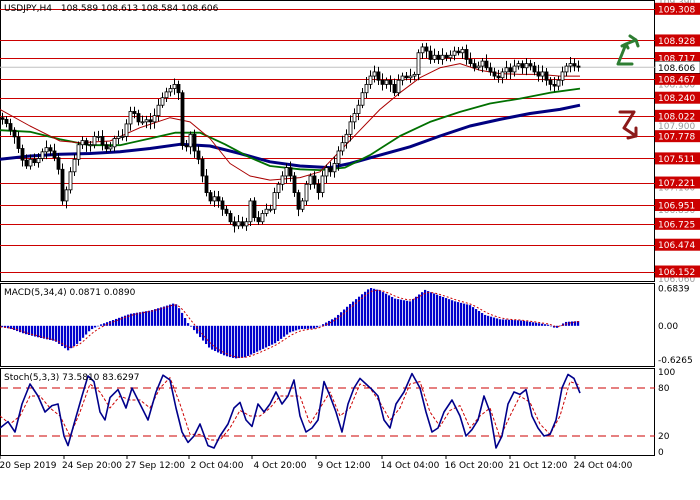  I want to click on ma-slow-line, so click(290, 136).